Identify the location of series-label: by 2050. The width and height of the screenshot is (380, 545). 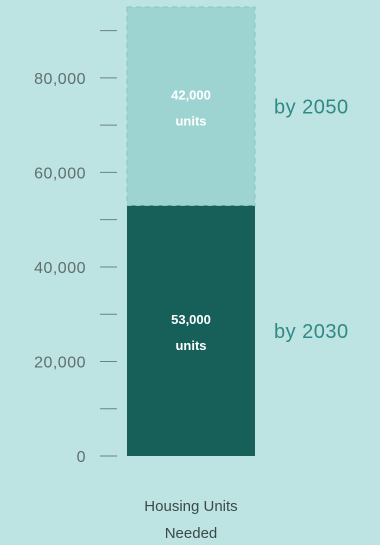
(311, 107).